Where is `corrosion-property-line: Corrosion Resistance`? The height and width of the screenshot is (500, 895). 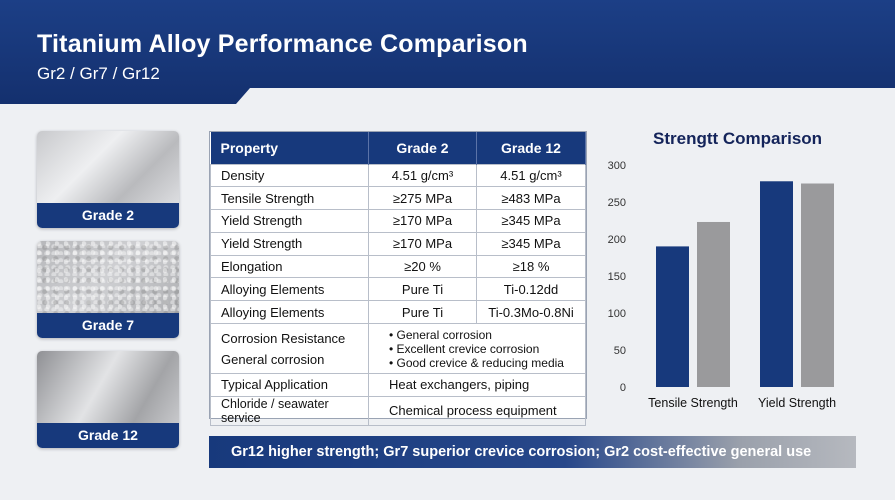 corrosion-property-line: Corrosion Resistance is located at coordinates (283, 338).